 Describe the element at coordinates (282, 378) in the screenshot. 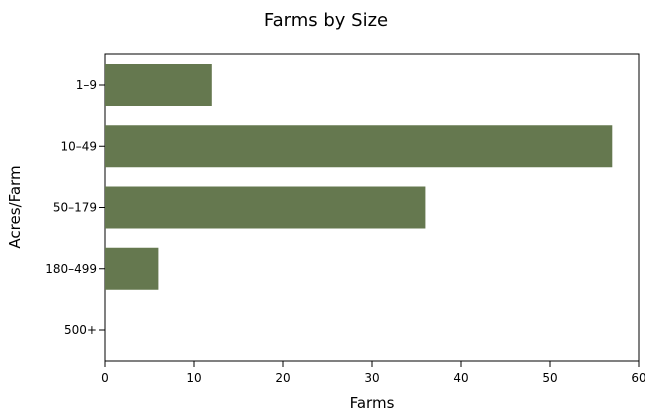

I see `x-tick-label: 20` at that location.